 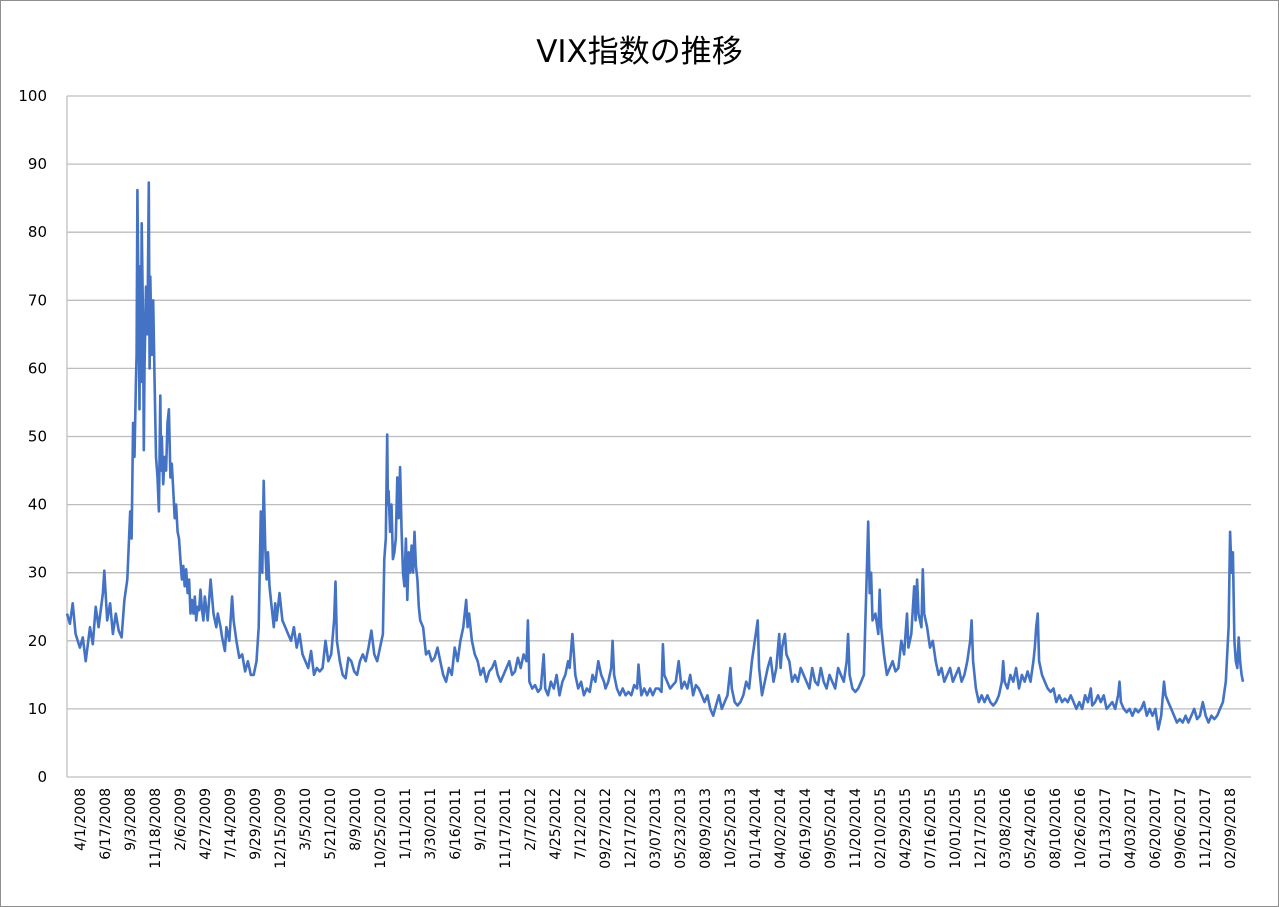 What do you see at coordinates (37, 505) in the screenshot?
I see `y-tick-label: 40` at bounding box center [37, 505].